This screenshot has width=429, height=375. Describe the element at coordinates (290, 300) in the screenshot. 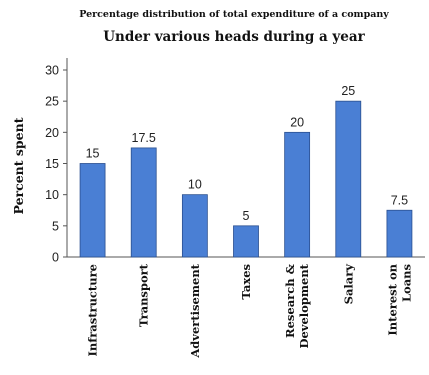

I see `category-label: Research &` at that location.